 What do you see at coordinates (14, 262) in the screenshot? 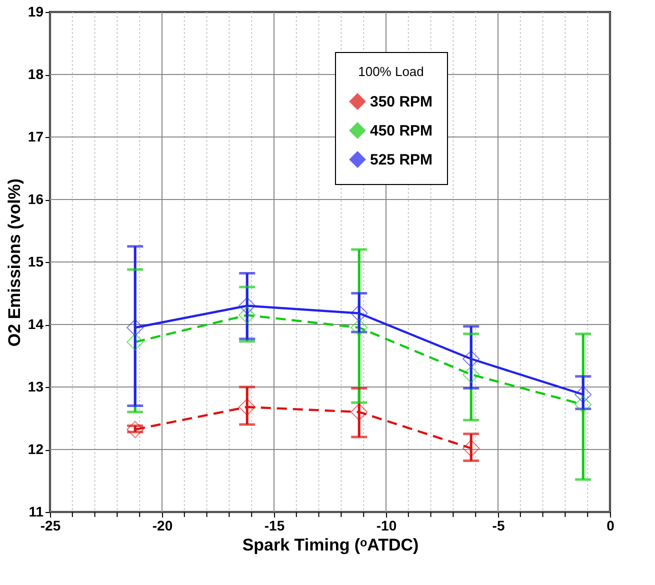
I see `y-axis-title: O2 Emissions (vol%)` at bounding box center [14, 262].